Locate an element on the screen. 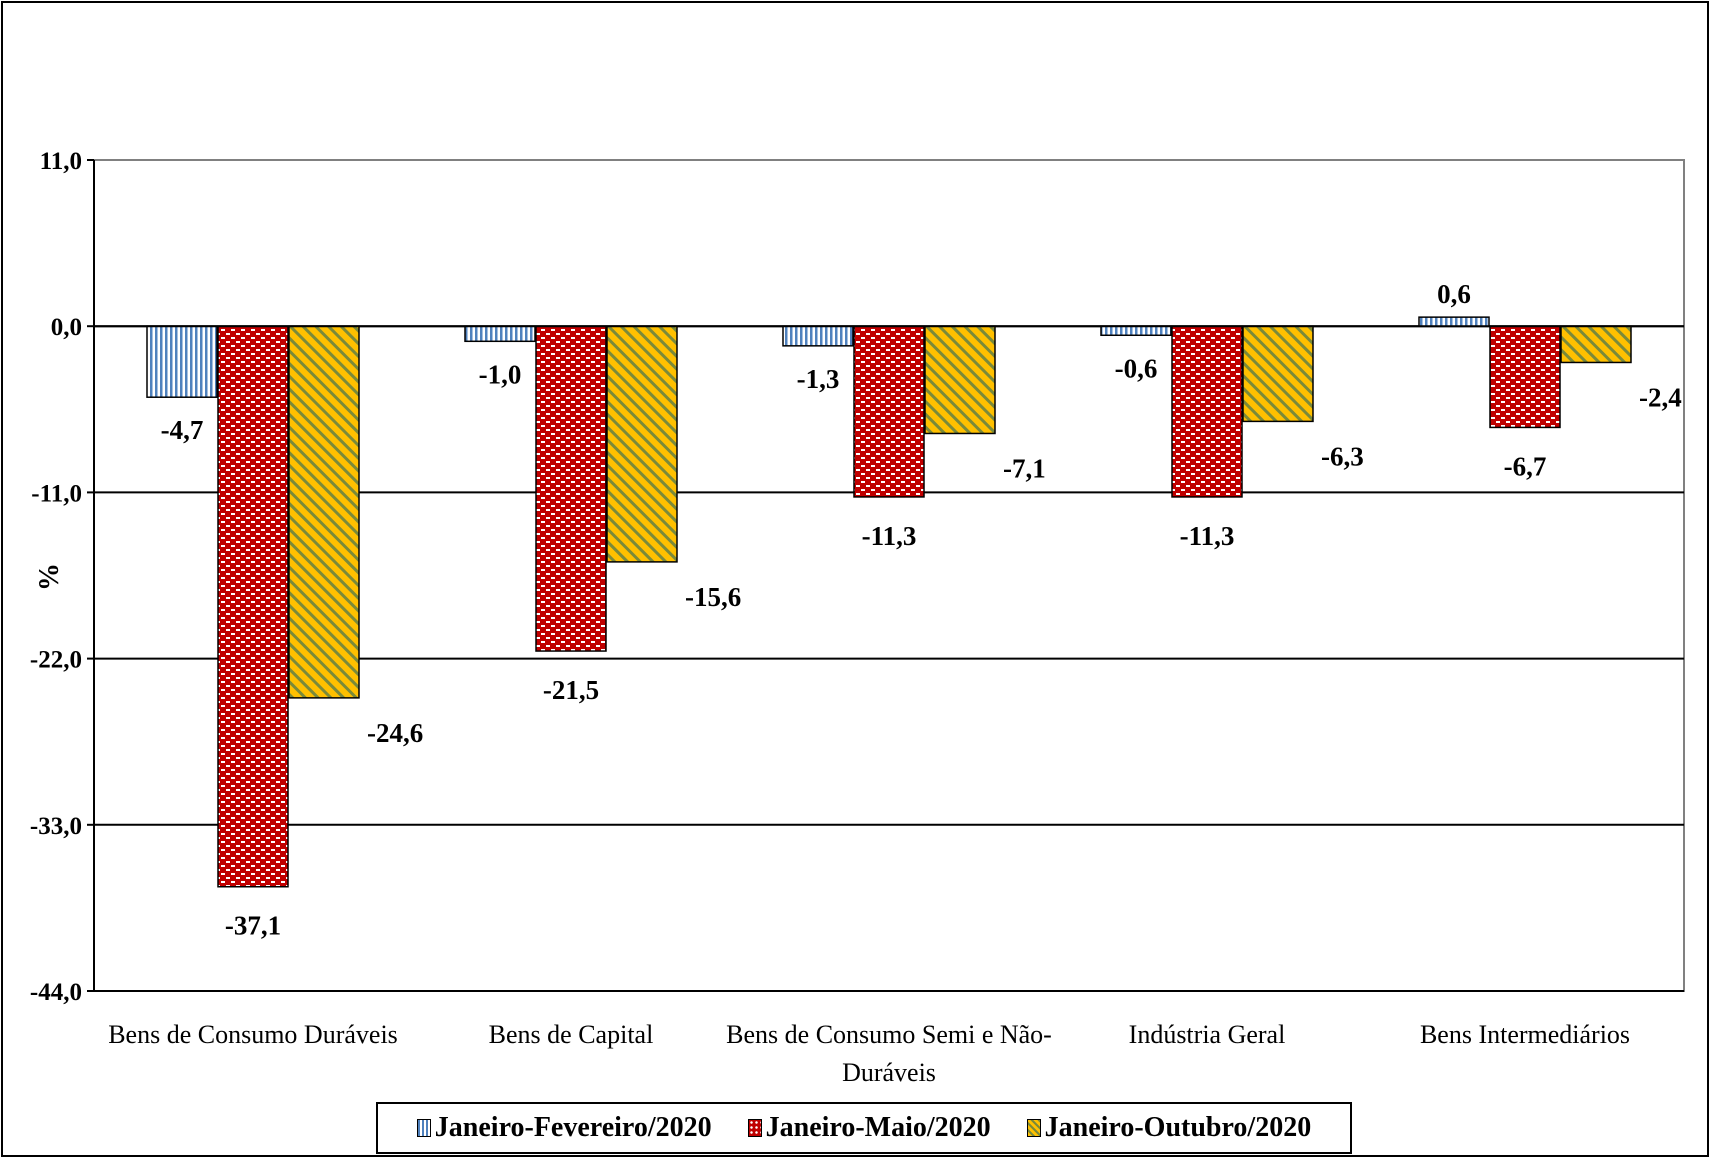 The image size is (1712, 1160). legend-swatch-jan-mai is located at coordinates (754, 1128).